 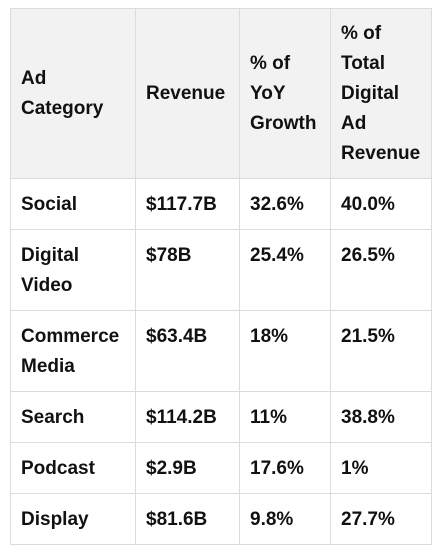 I want to click on header-ad-category: Ad Category, so click(x=73, y=93).